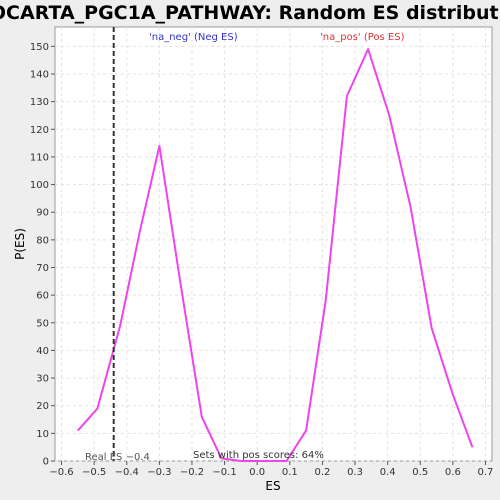 This screenshot has height=500, width=500. I want to click on y-tick-label: 30, so click(42, 379).